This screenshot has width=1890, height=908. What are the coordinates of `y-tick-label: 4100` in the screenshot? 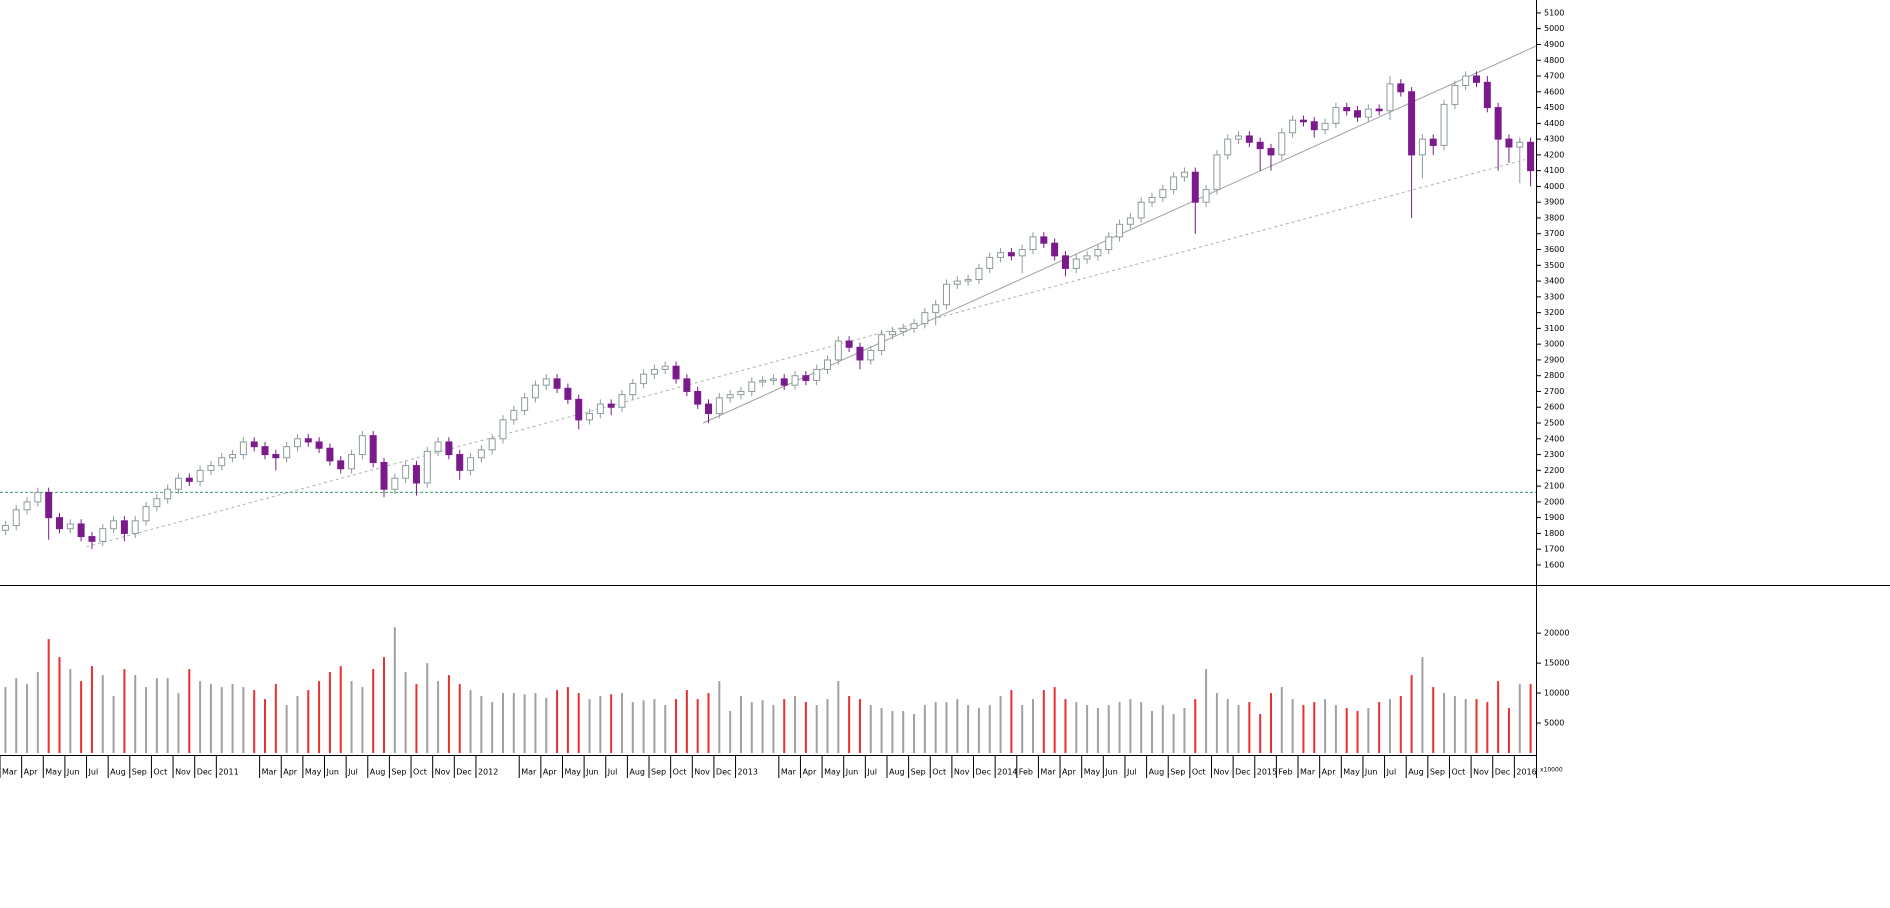 It's located at (1554, 170).